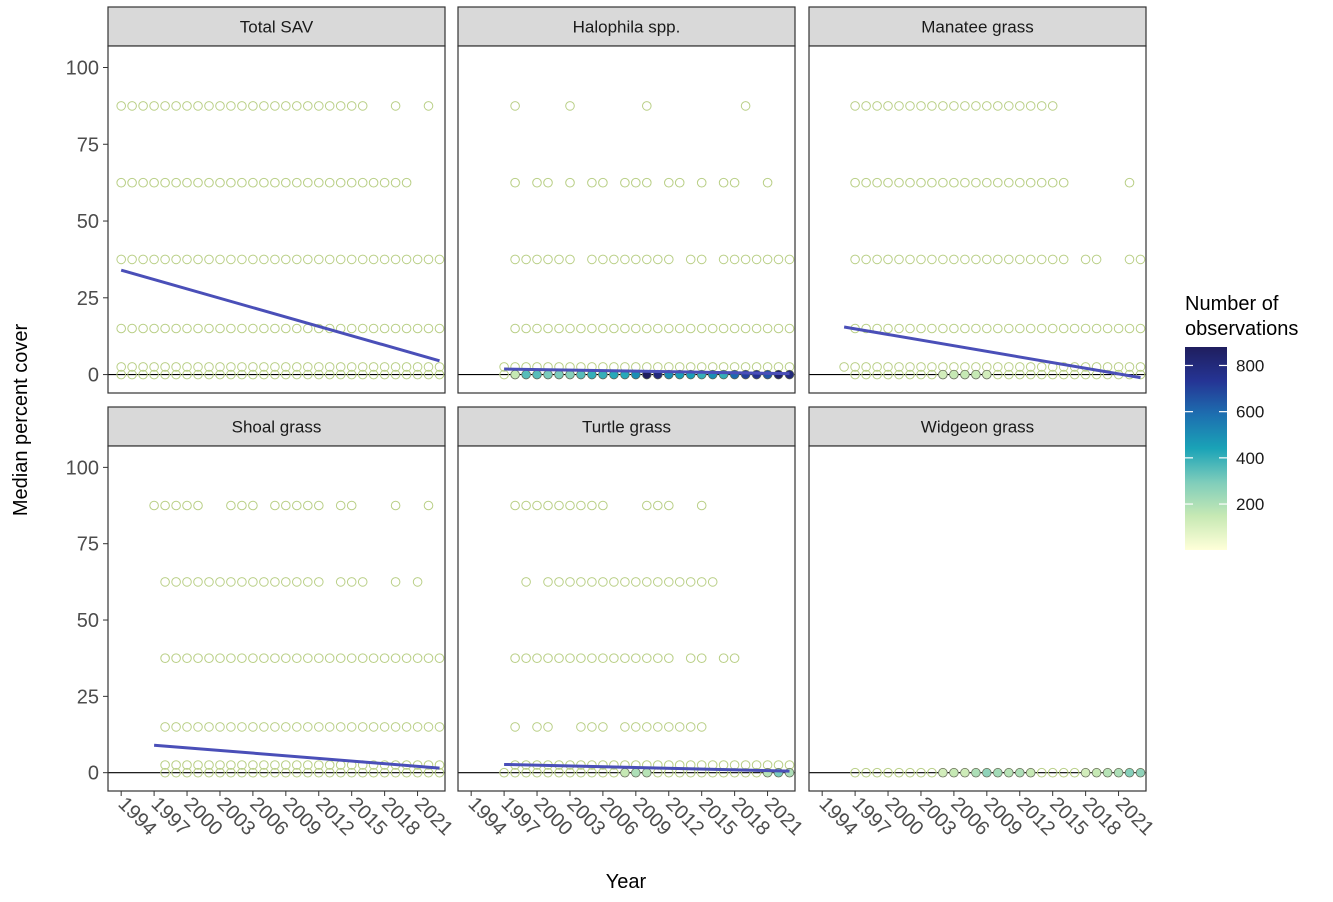 This screenshot has width=1333, height=902. I want to click on panel-border, so click(977, 618).